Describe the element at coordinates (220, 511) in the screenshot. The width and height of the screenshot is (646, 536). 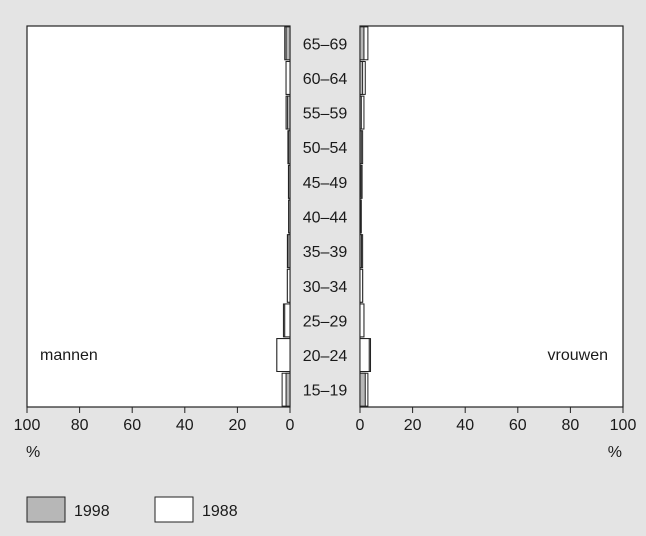
I see `legend-label-1988: 1988` at that location.